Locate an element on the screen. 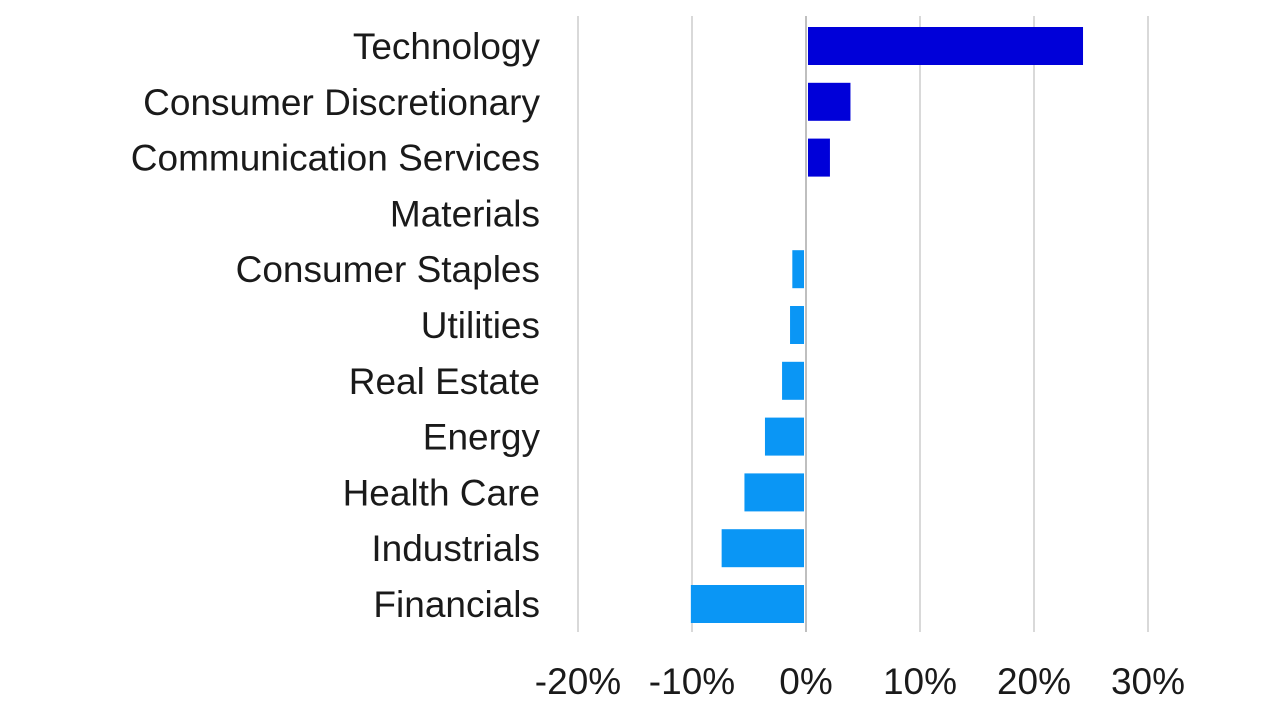 The width and height of the screenshot is (1280, 720). category-label: Financials is located at coordinates (456, 604).